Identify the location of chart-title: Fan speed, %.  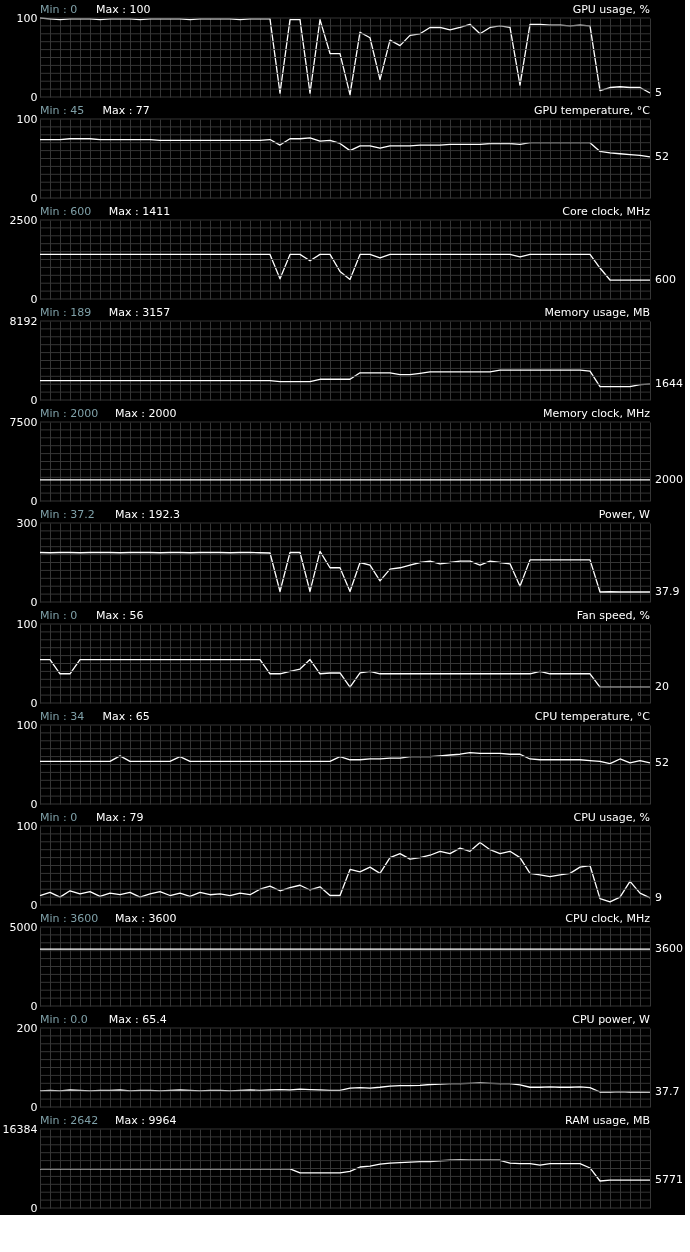
(613, 615).